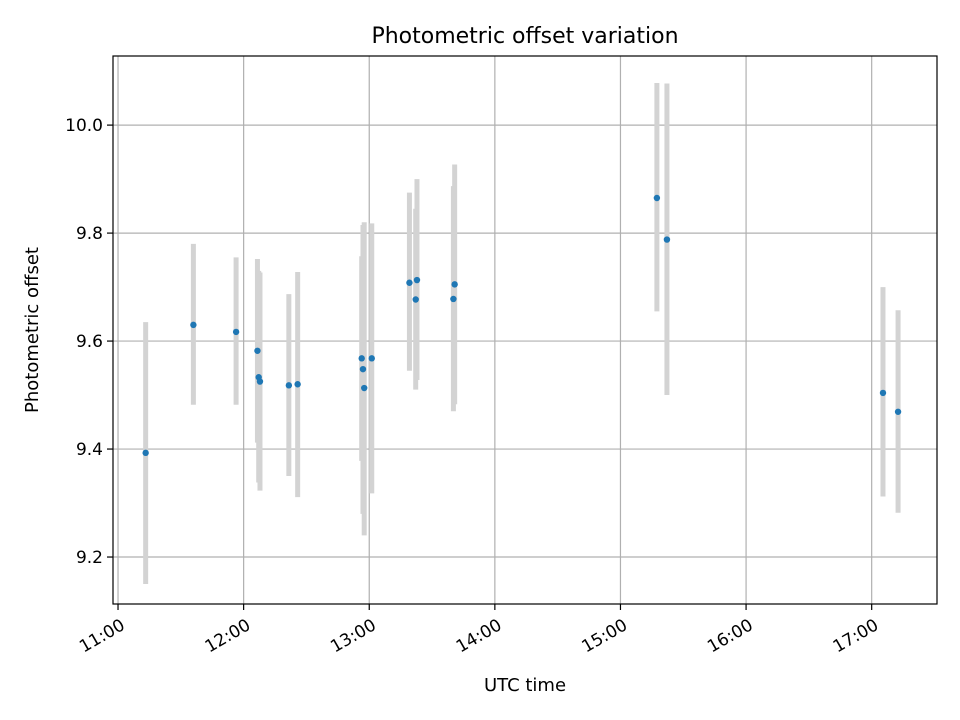 The width and height of the screenshot is (960, 720). I want to click on x-tick-label: 16:00, so click(730, 636).